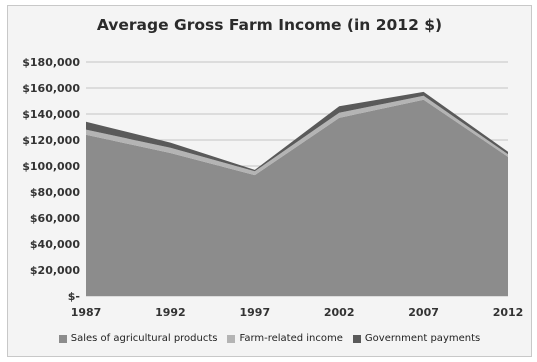 The height and width of the screenshot is (362, 537). I want to click on y-tick-label: $20,000, so click(55, 270).